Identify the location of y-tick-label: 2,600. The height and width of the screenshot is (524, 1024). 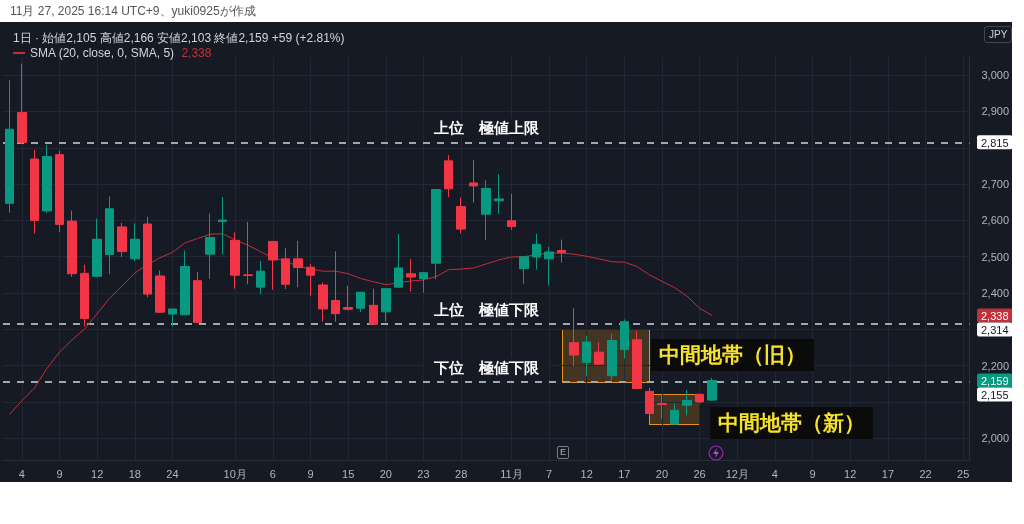
(995, 220).